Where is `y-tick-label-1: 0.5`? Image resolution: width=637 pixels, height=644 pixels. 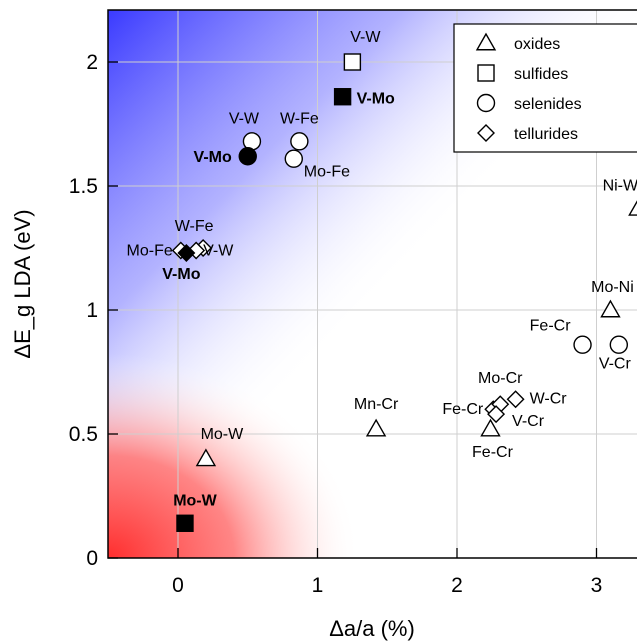
y-tick-label-1: 0.5 is located at coordinates (83, 434).